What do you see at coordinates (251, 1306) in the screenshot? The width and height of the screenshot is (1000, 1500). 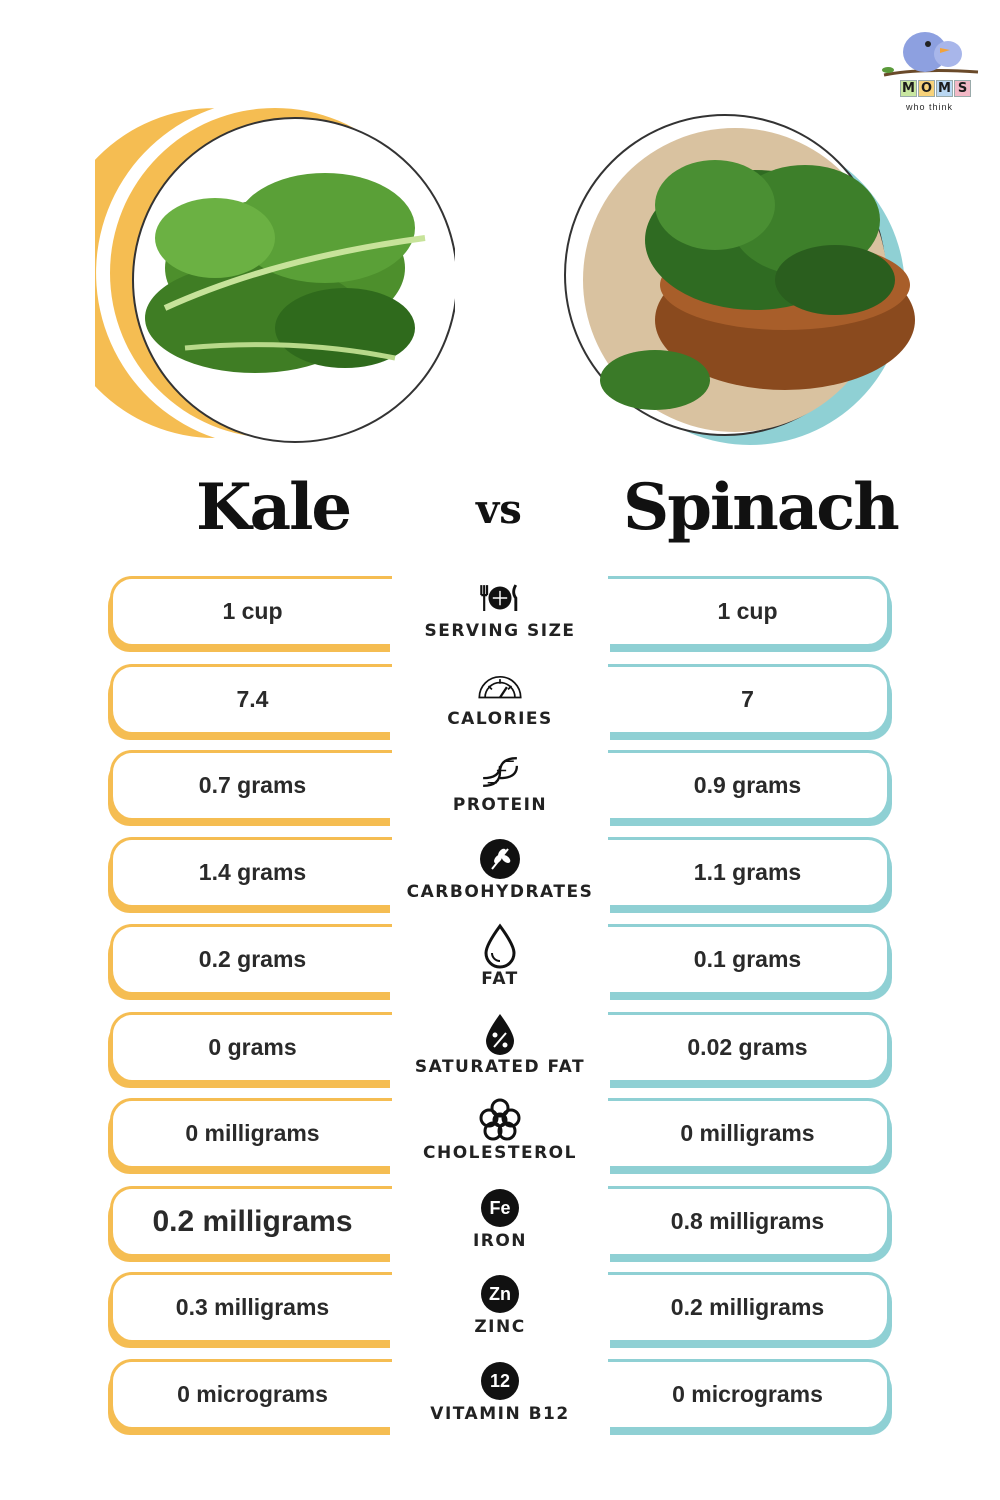 I see `kale-value: 0.3 milligrams` at bounding box center [251, 1306].